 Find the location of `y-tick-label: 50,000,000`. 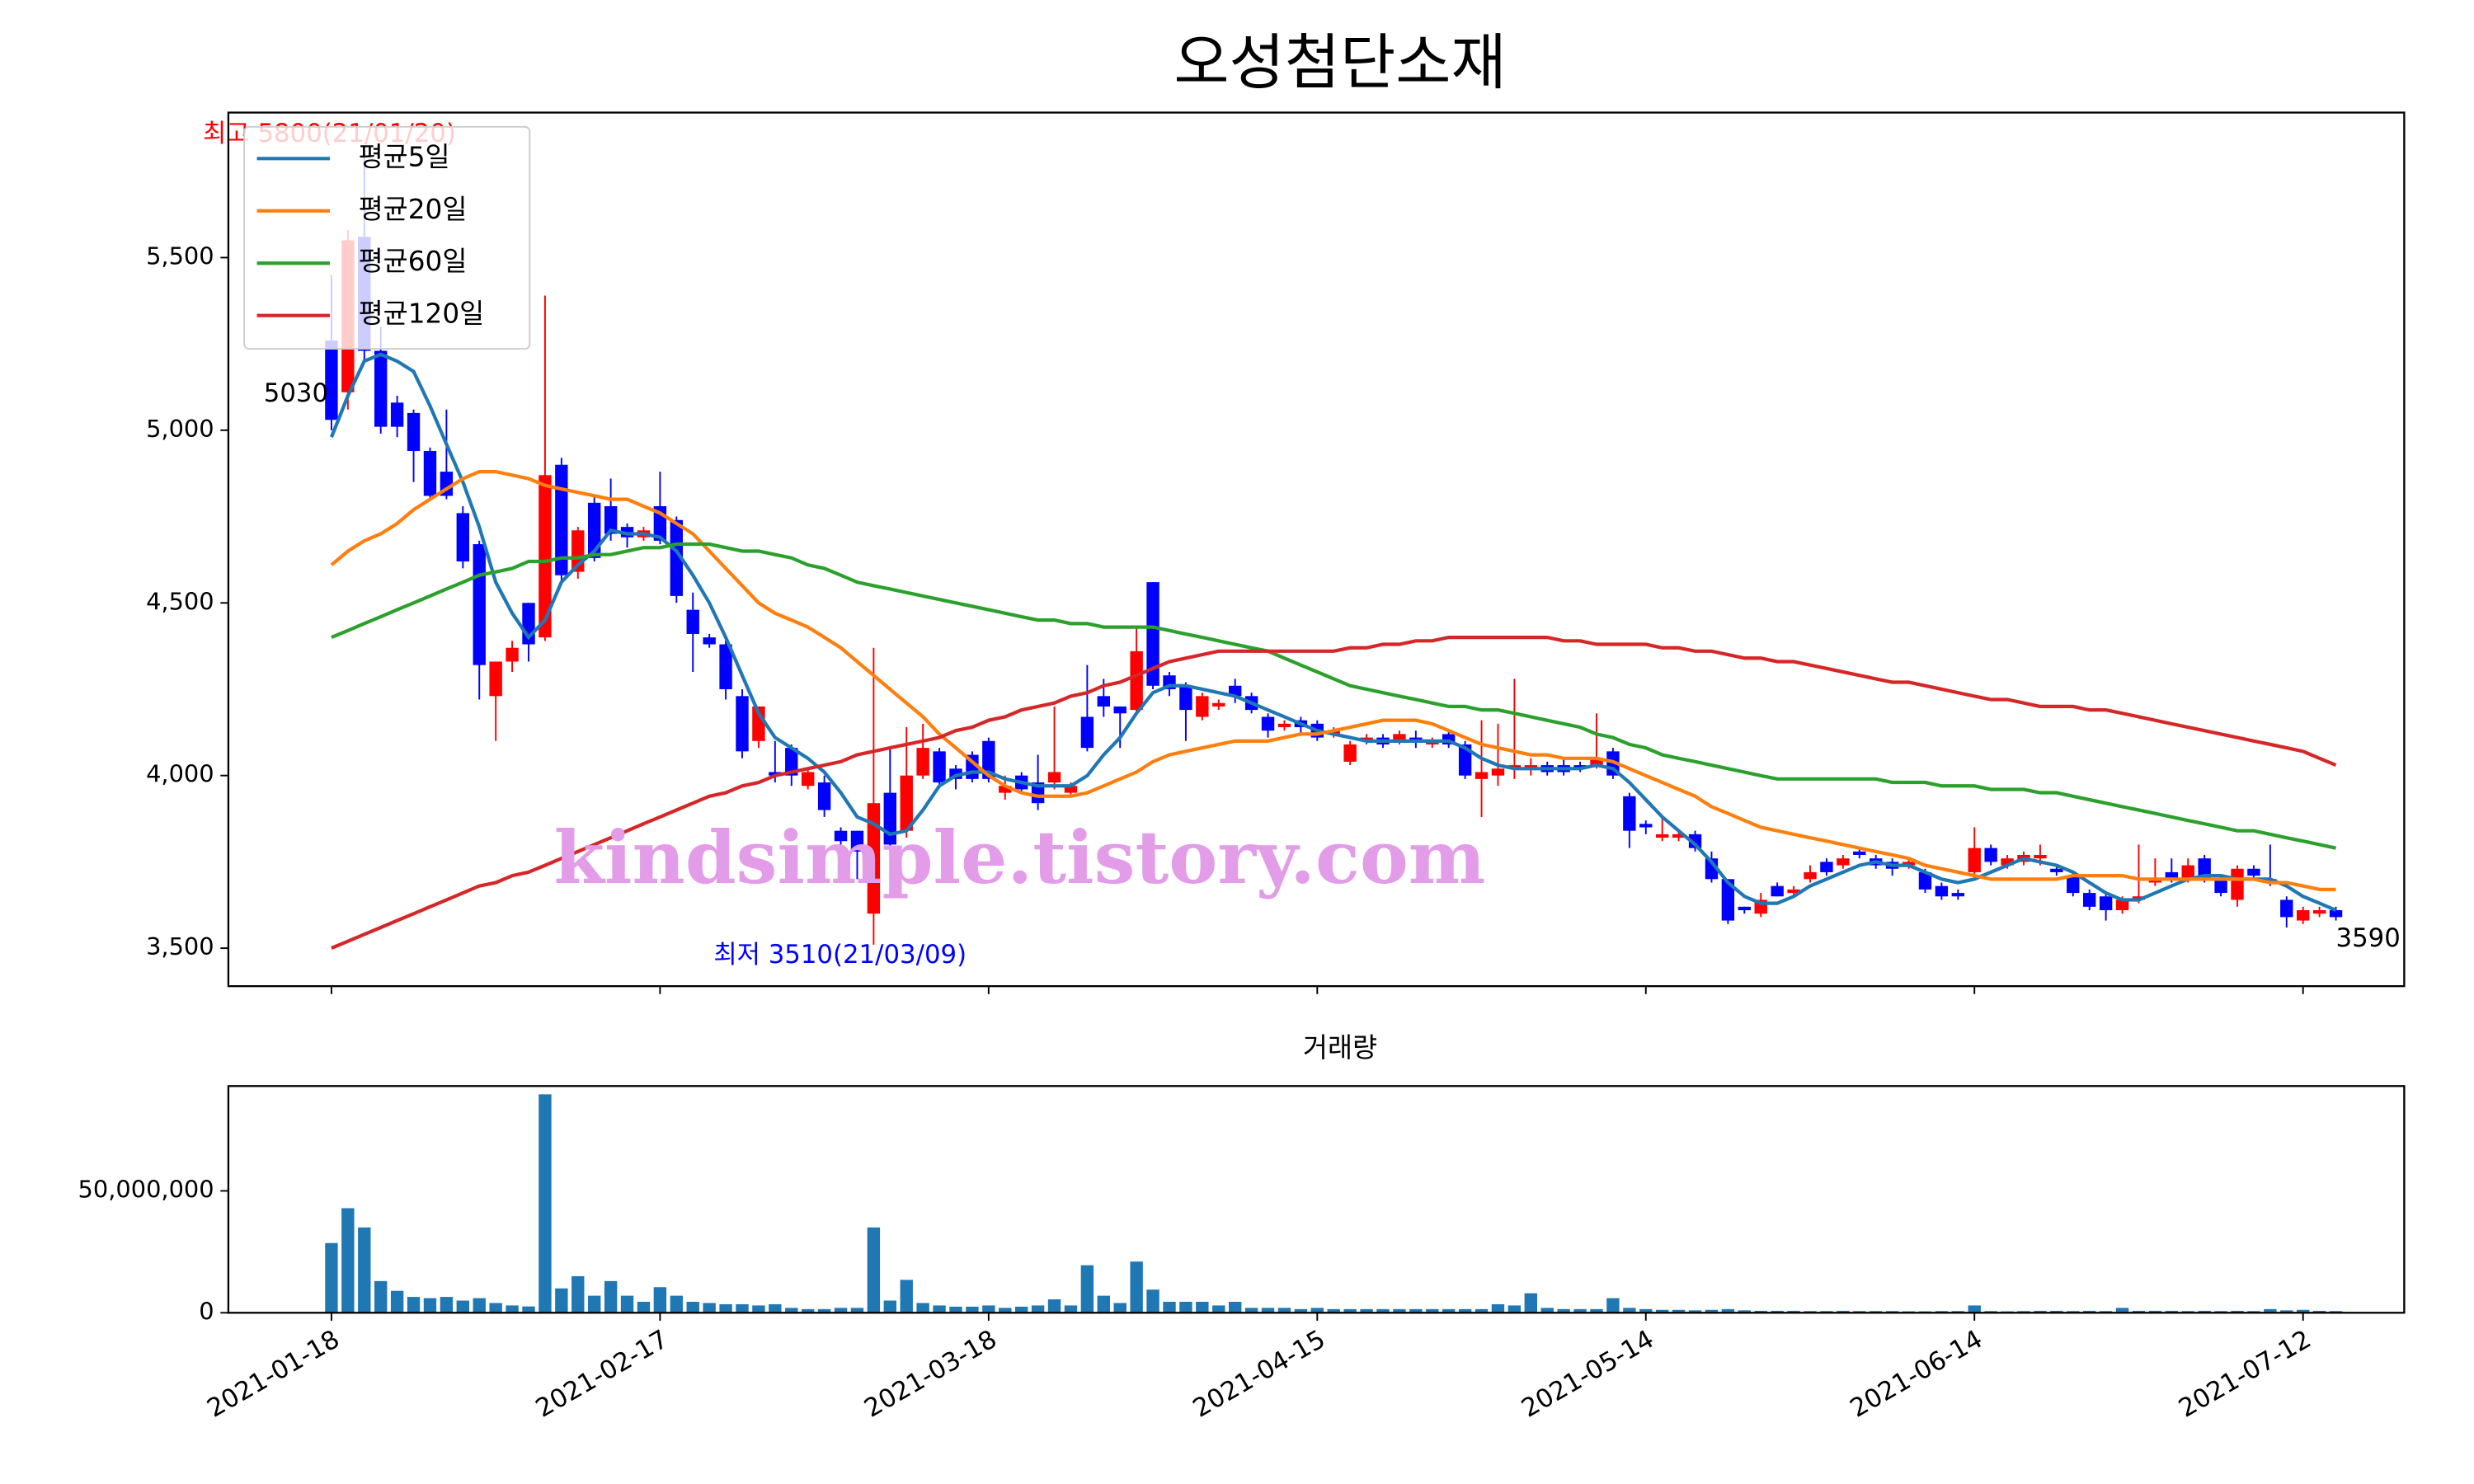

y-tick-label: 50,000,000 is located at coordinates (146, 1189).